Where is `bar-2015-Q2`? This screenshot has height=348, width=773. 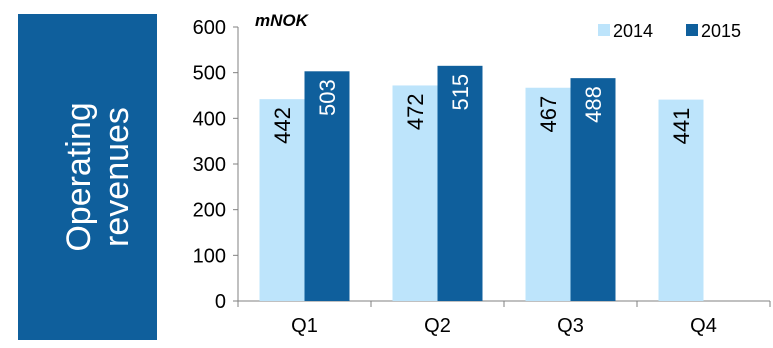
bar-2015-Q2 is located at coordinates (460, 183).